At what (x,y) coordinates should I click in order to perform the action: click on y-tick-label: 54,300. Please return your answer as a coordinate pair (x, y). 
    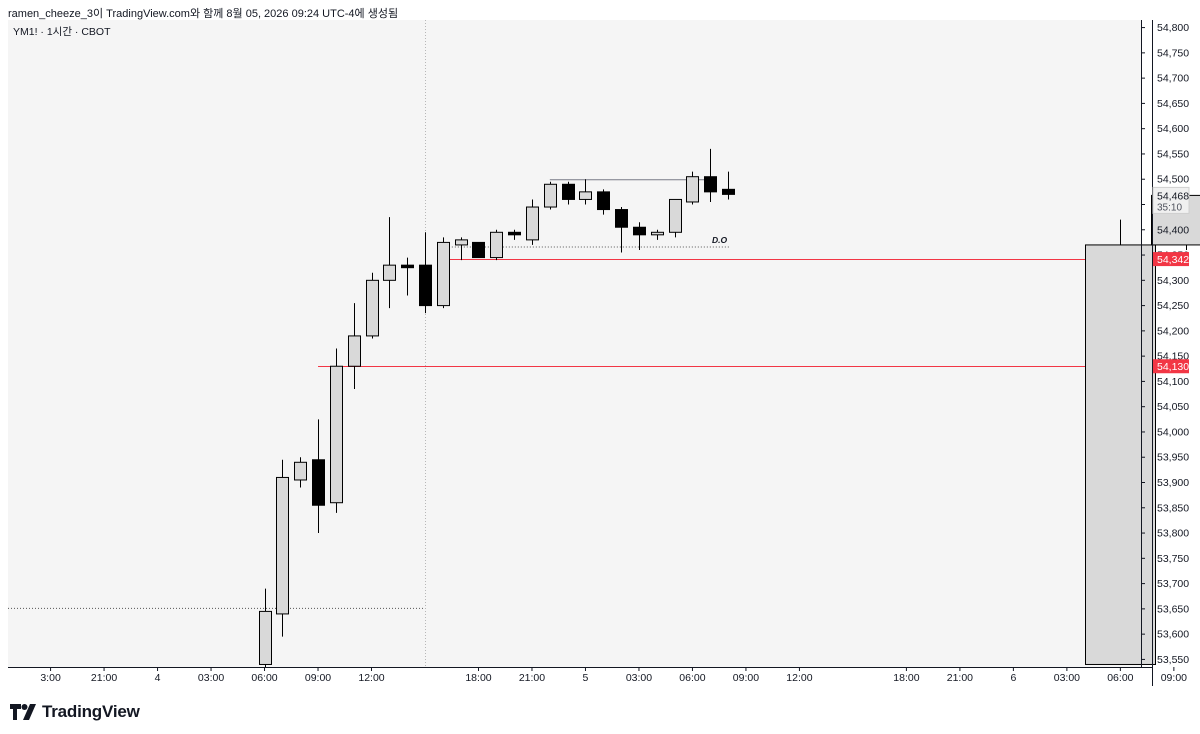
    Looking at the image, I should click on (1173, 281).